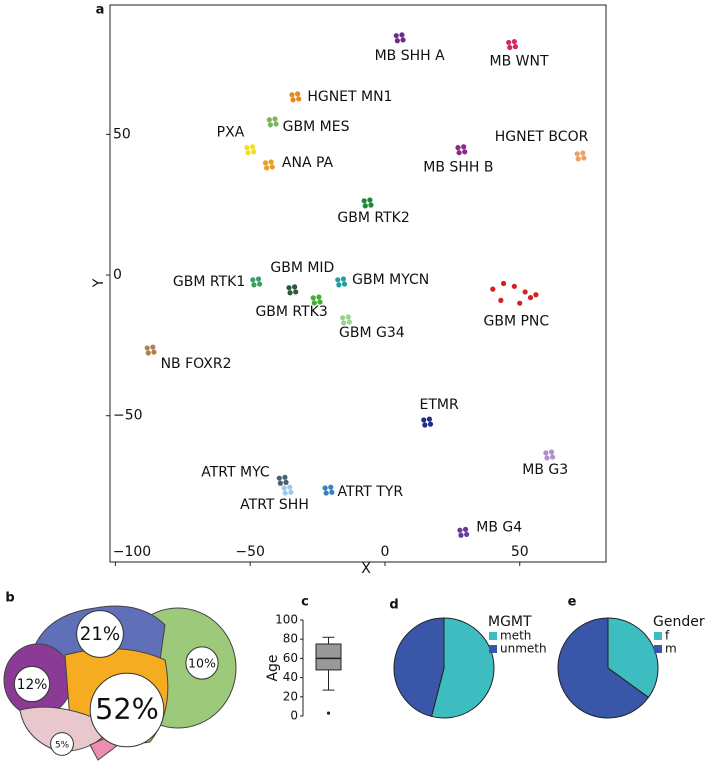  Describe the element at coordinates (290, 696) in the screenshot. I see `y-tick-label: 20` at that location.